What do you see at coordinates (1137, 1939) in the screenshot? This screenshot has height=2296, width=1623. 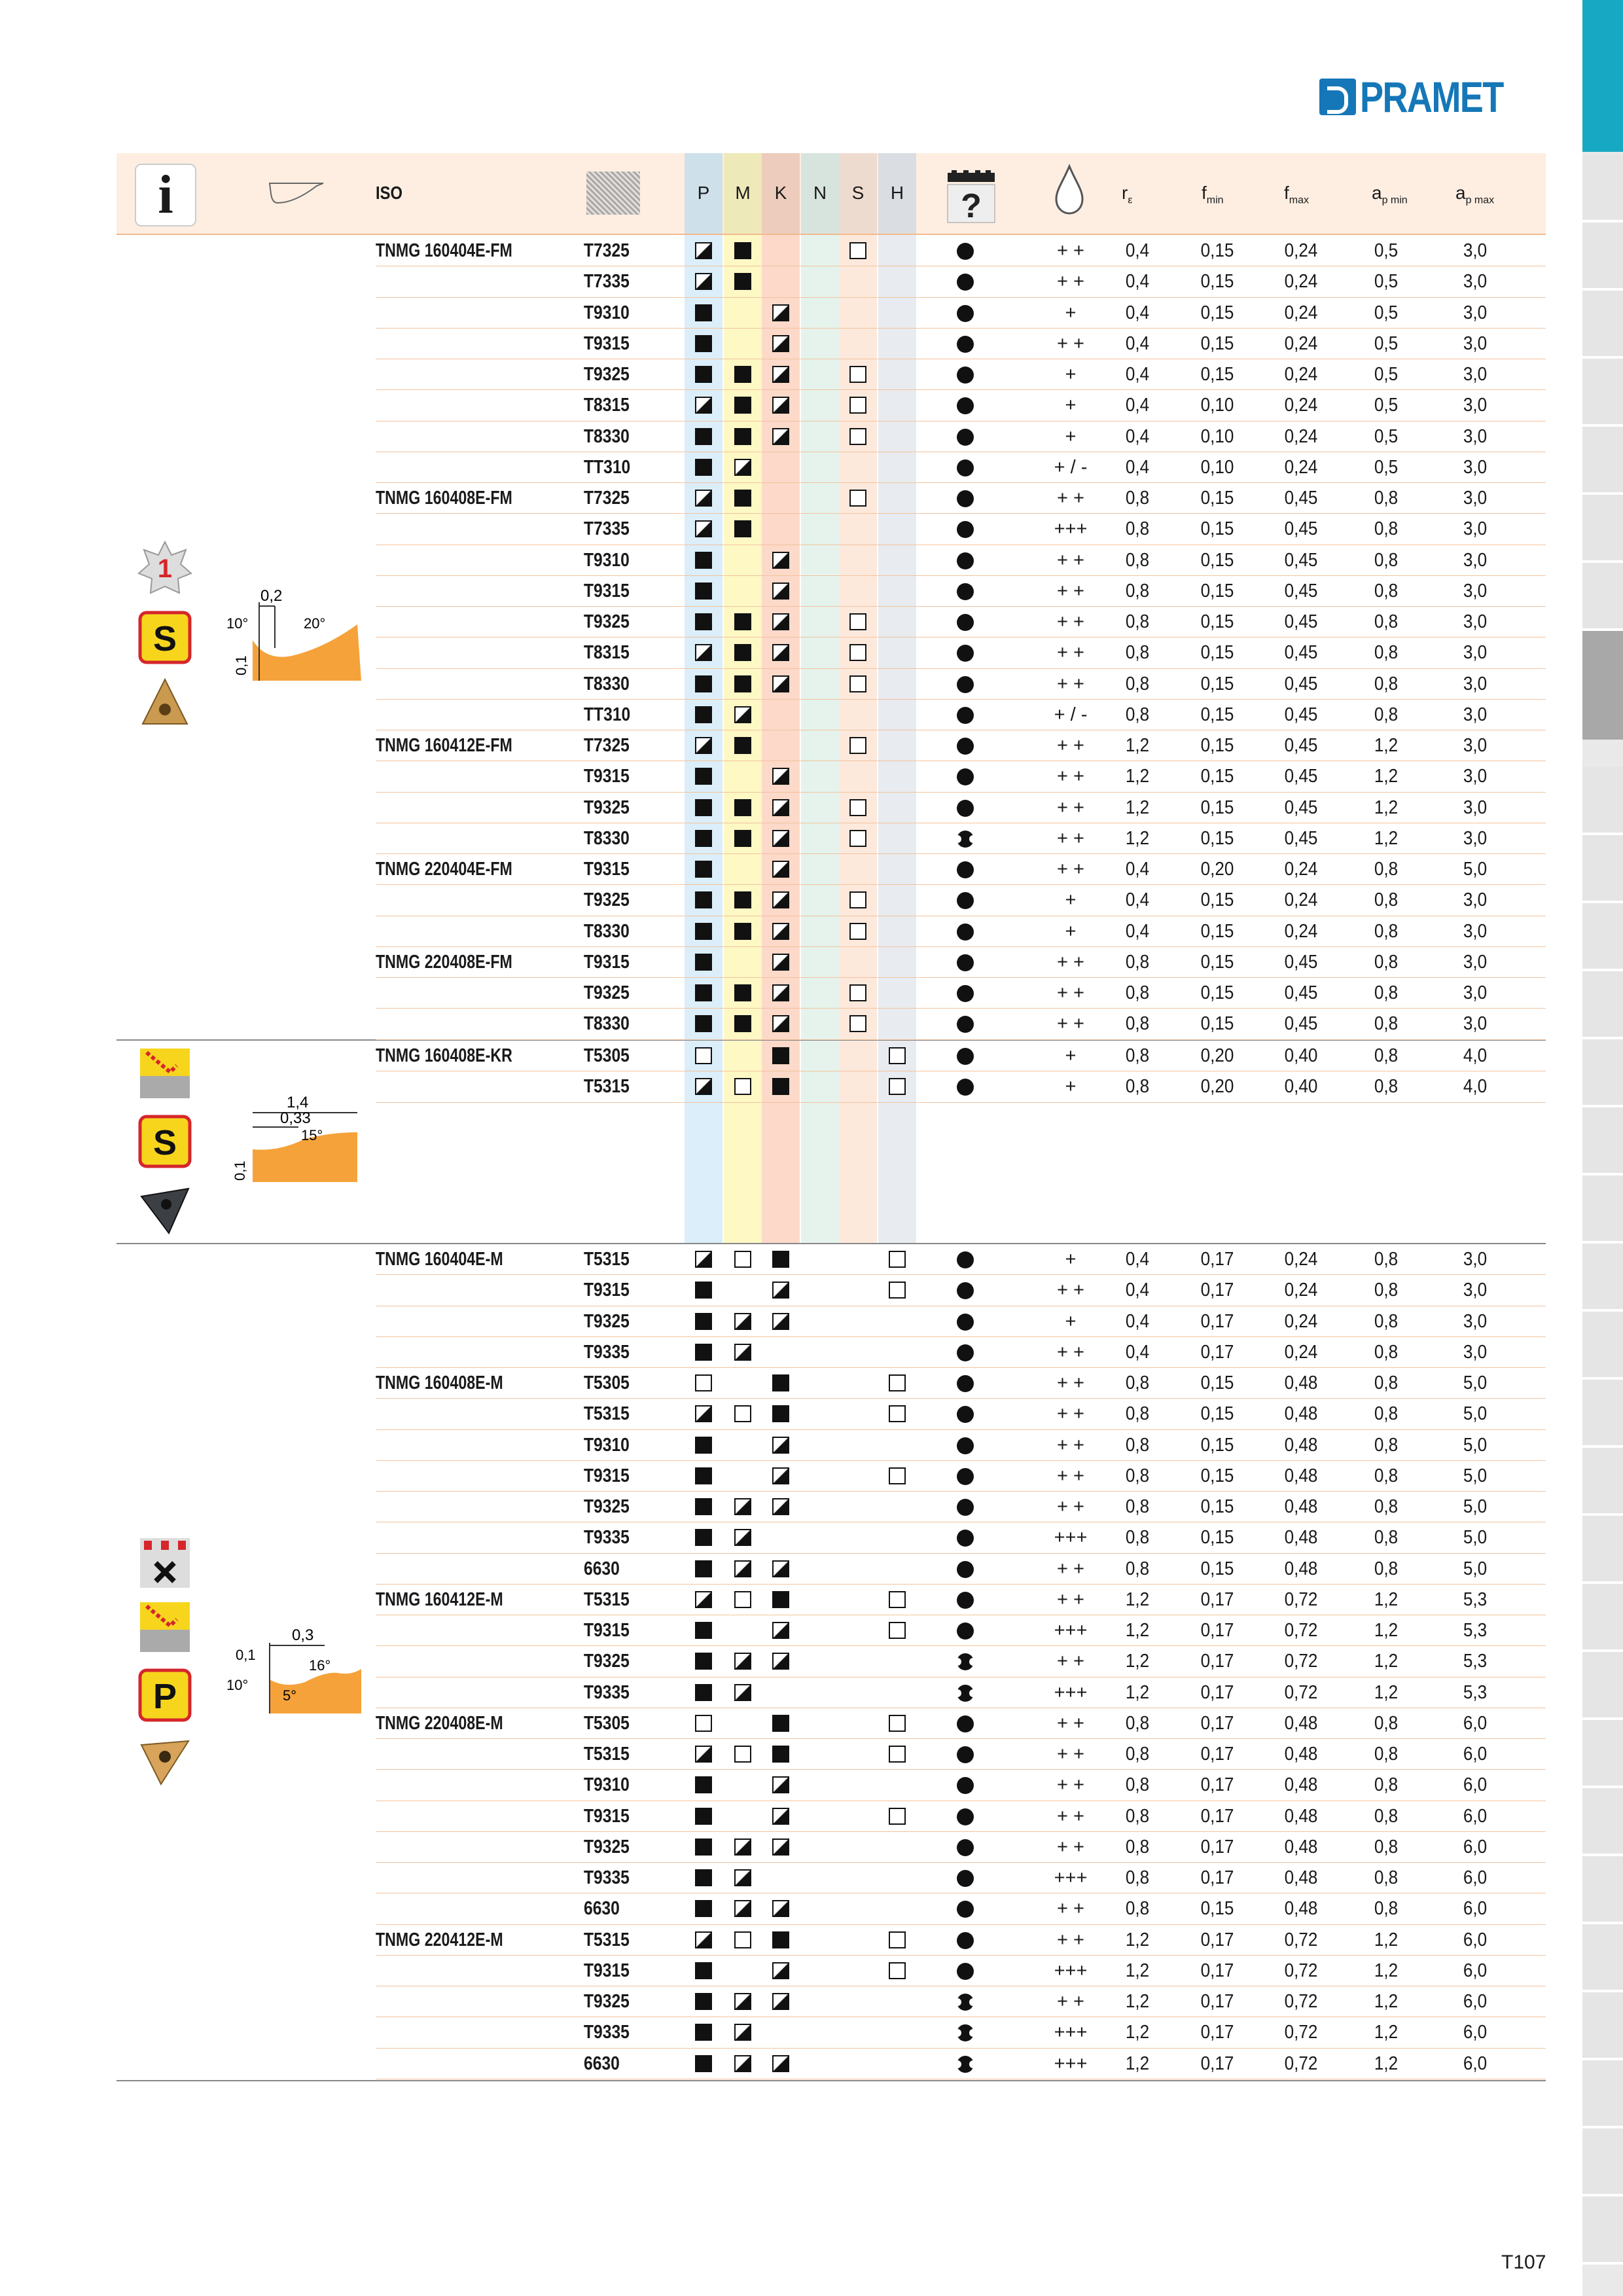 I see `corner-radius: 1,2` at bounding box center [1137, 1939].